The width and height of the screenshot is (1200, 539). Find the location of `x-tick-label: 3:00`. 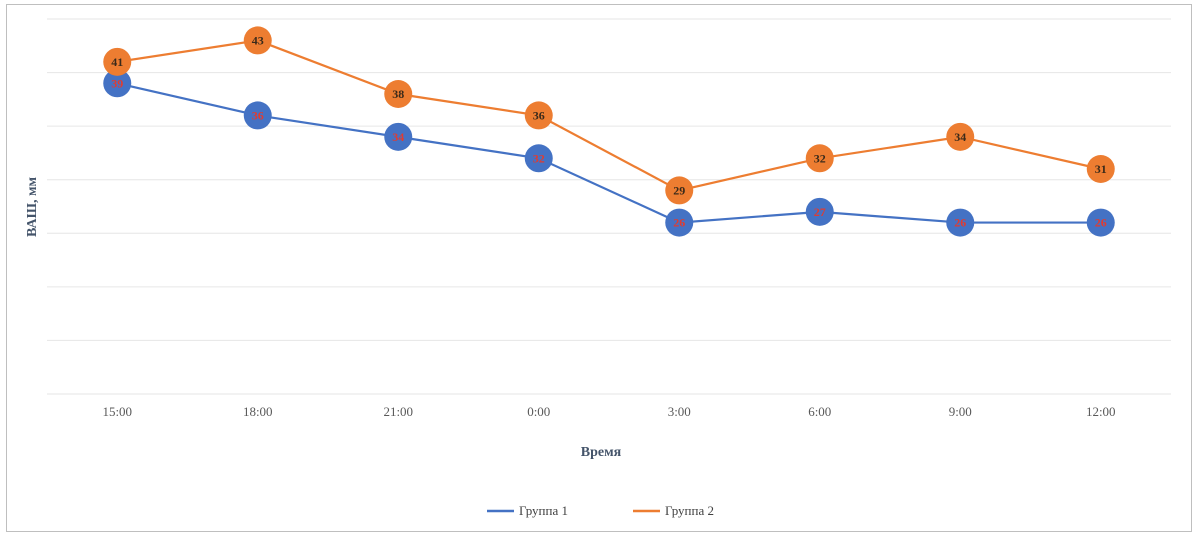

x-tick-label: 3:00 is located at coordinates (679, 411).